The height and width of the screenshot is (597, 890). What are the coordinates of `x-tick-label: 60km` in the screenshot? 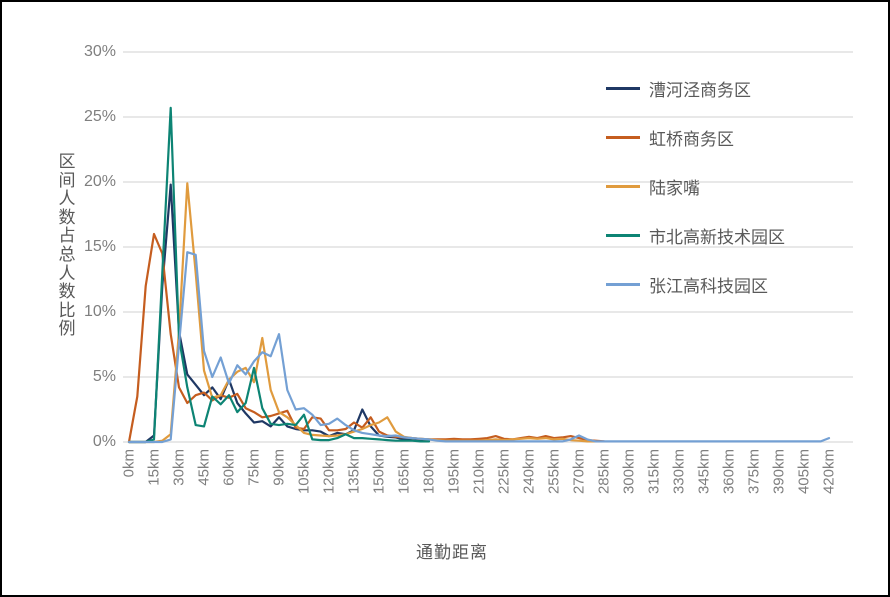 It's located at (229, 467).